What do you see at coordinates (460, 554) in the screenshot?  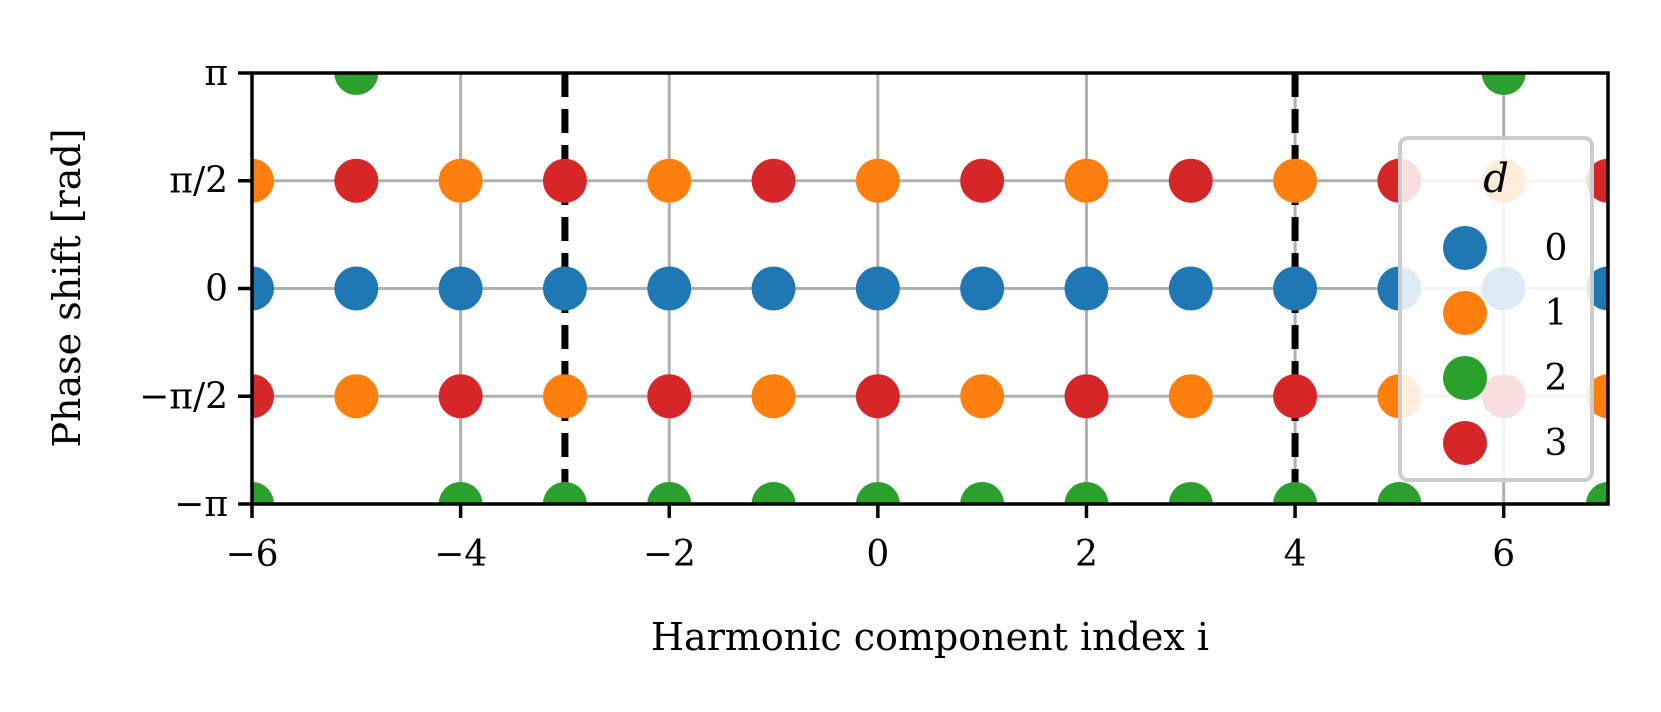 I see `x-tick-label: −4` at bounding box center [460, 554].